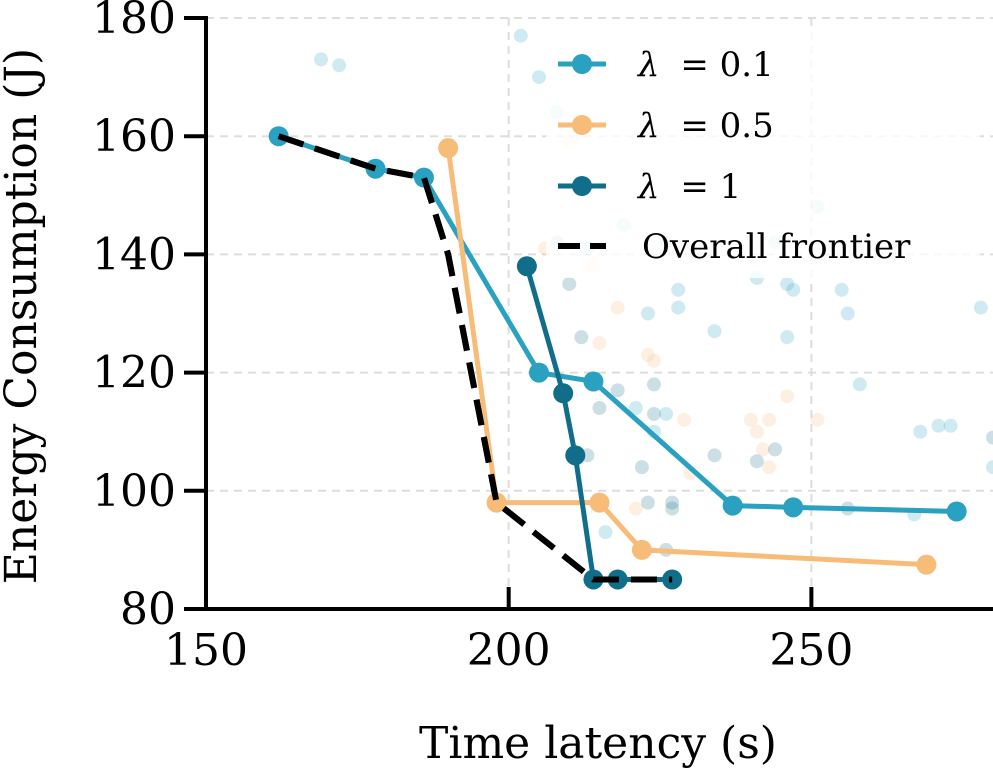 The height and width of the screenshot is (769, 993). I want to click on y-tick-label-100: 100, so click(134, 491).